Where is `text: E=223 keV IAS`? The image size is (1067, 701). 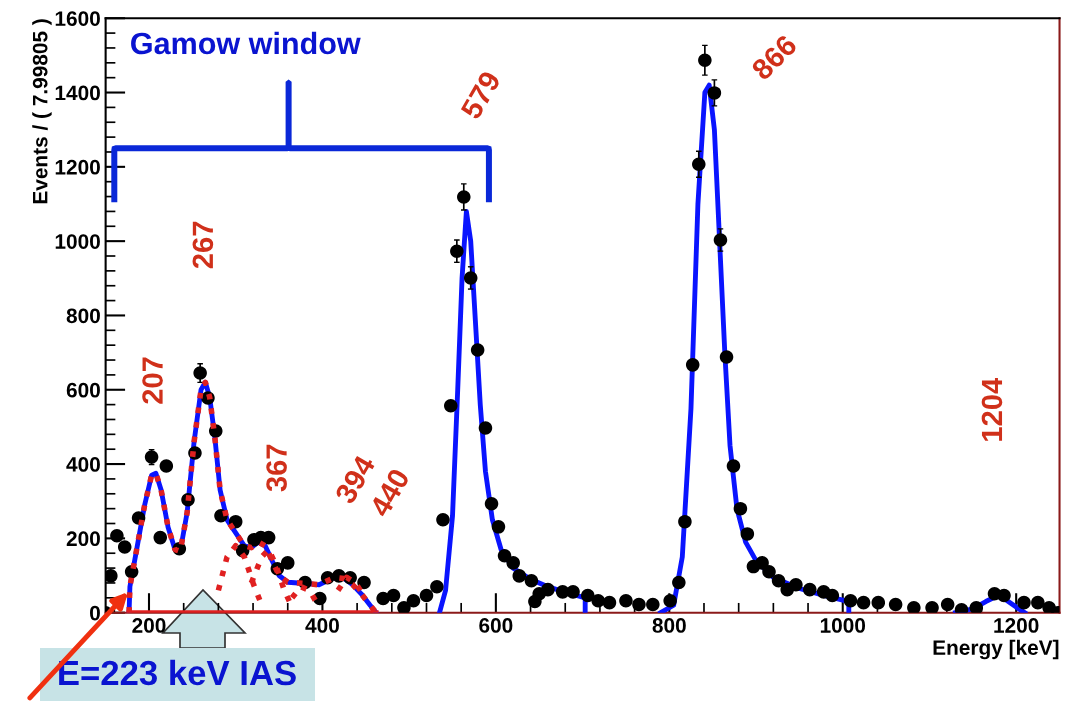 text: E=223 keV IAS is located at coordinates (177, 672).